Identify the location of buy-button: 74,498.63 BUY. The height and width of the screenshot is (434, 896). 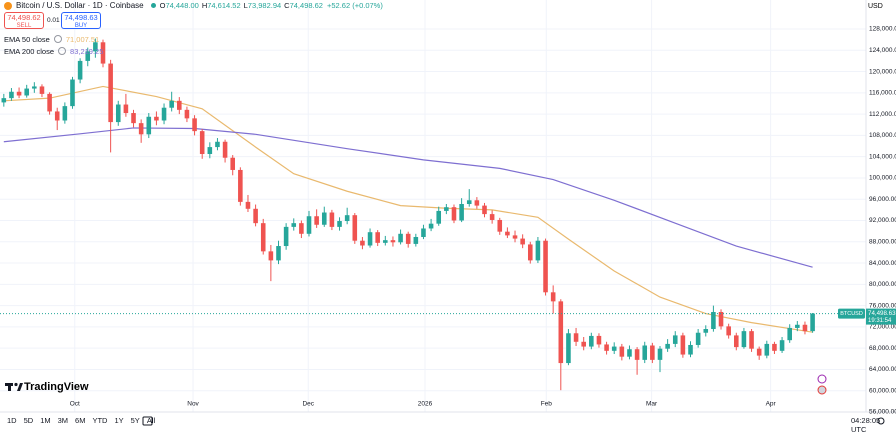
(81, 20).